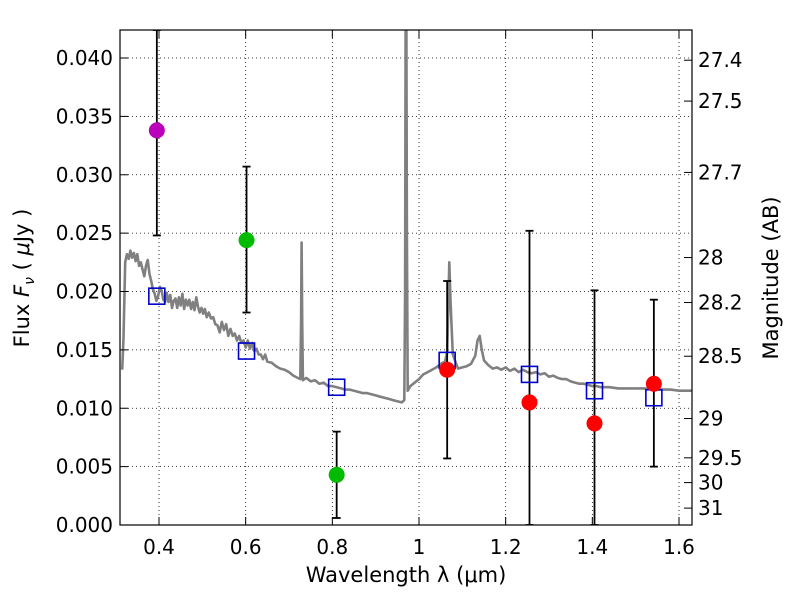  What do you see at coordinates (419, 547) in the screenshot?
I see `x-tick-label: 1` at bounding box center [419, 547].